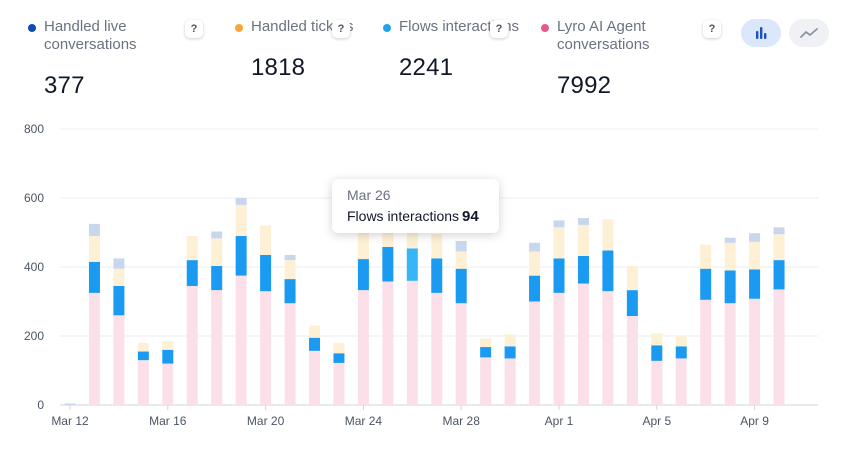 The height and width of the screenshot is (449, 845). Describe the element at coordinates (403, 216) in the screenshot. I see `tooltip-series: Flows interactions` at that location.